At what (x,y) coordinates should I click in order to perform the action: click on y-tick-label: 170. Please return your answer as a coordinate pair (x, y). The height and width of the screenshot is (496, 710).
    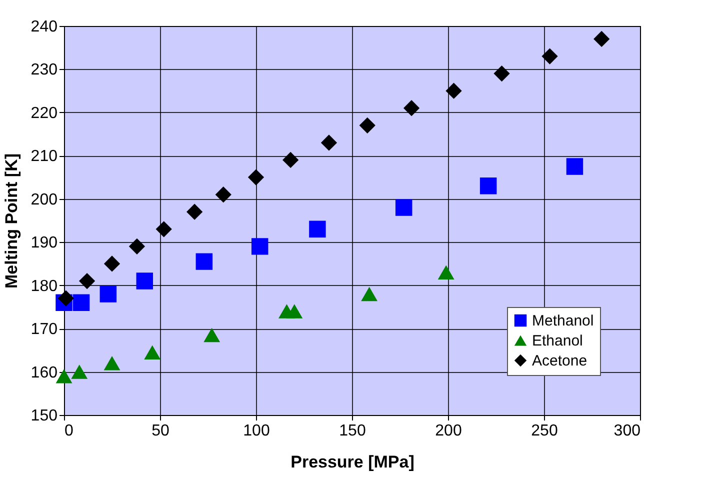
    Looking at the image, I should click on (44, 329).